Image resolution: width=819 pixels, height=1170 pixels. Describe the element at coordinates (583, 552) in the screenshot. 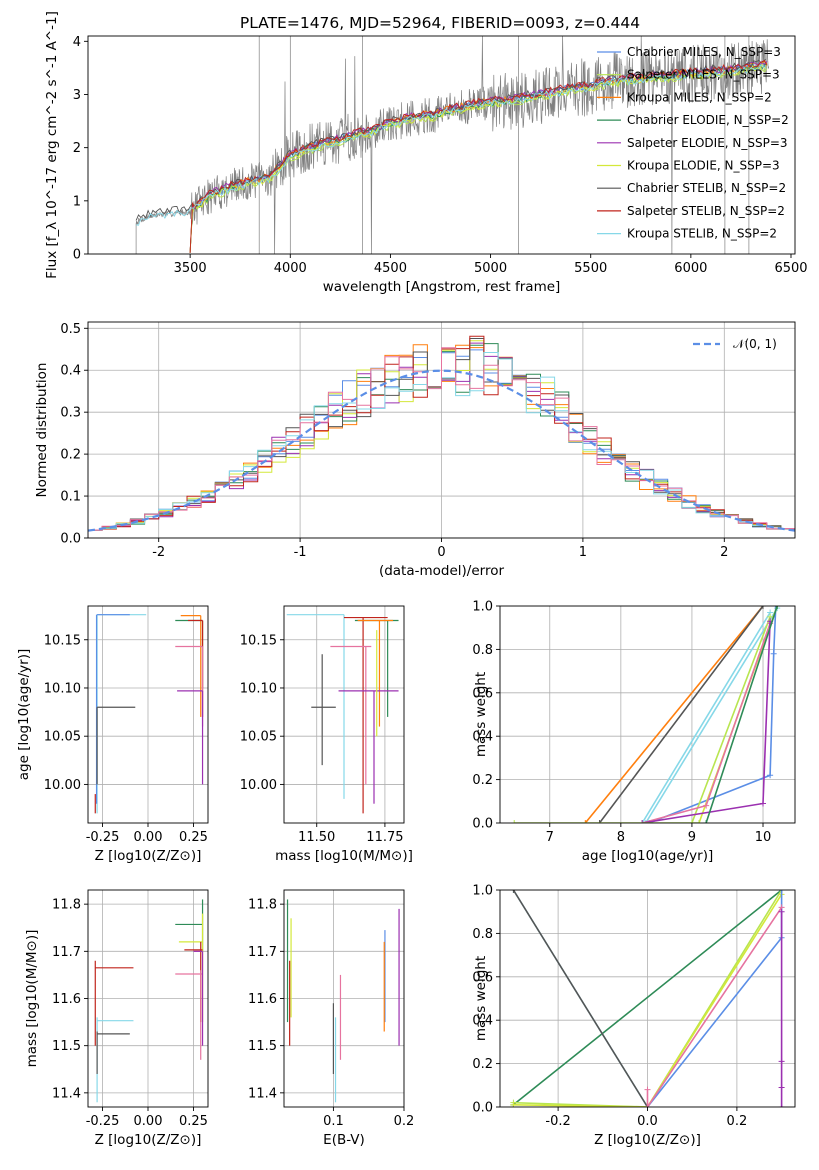

I see `x-tick-label: 1` at that location.